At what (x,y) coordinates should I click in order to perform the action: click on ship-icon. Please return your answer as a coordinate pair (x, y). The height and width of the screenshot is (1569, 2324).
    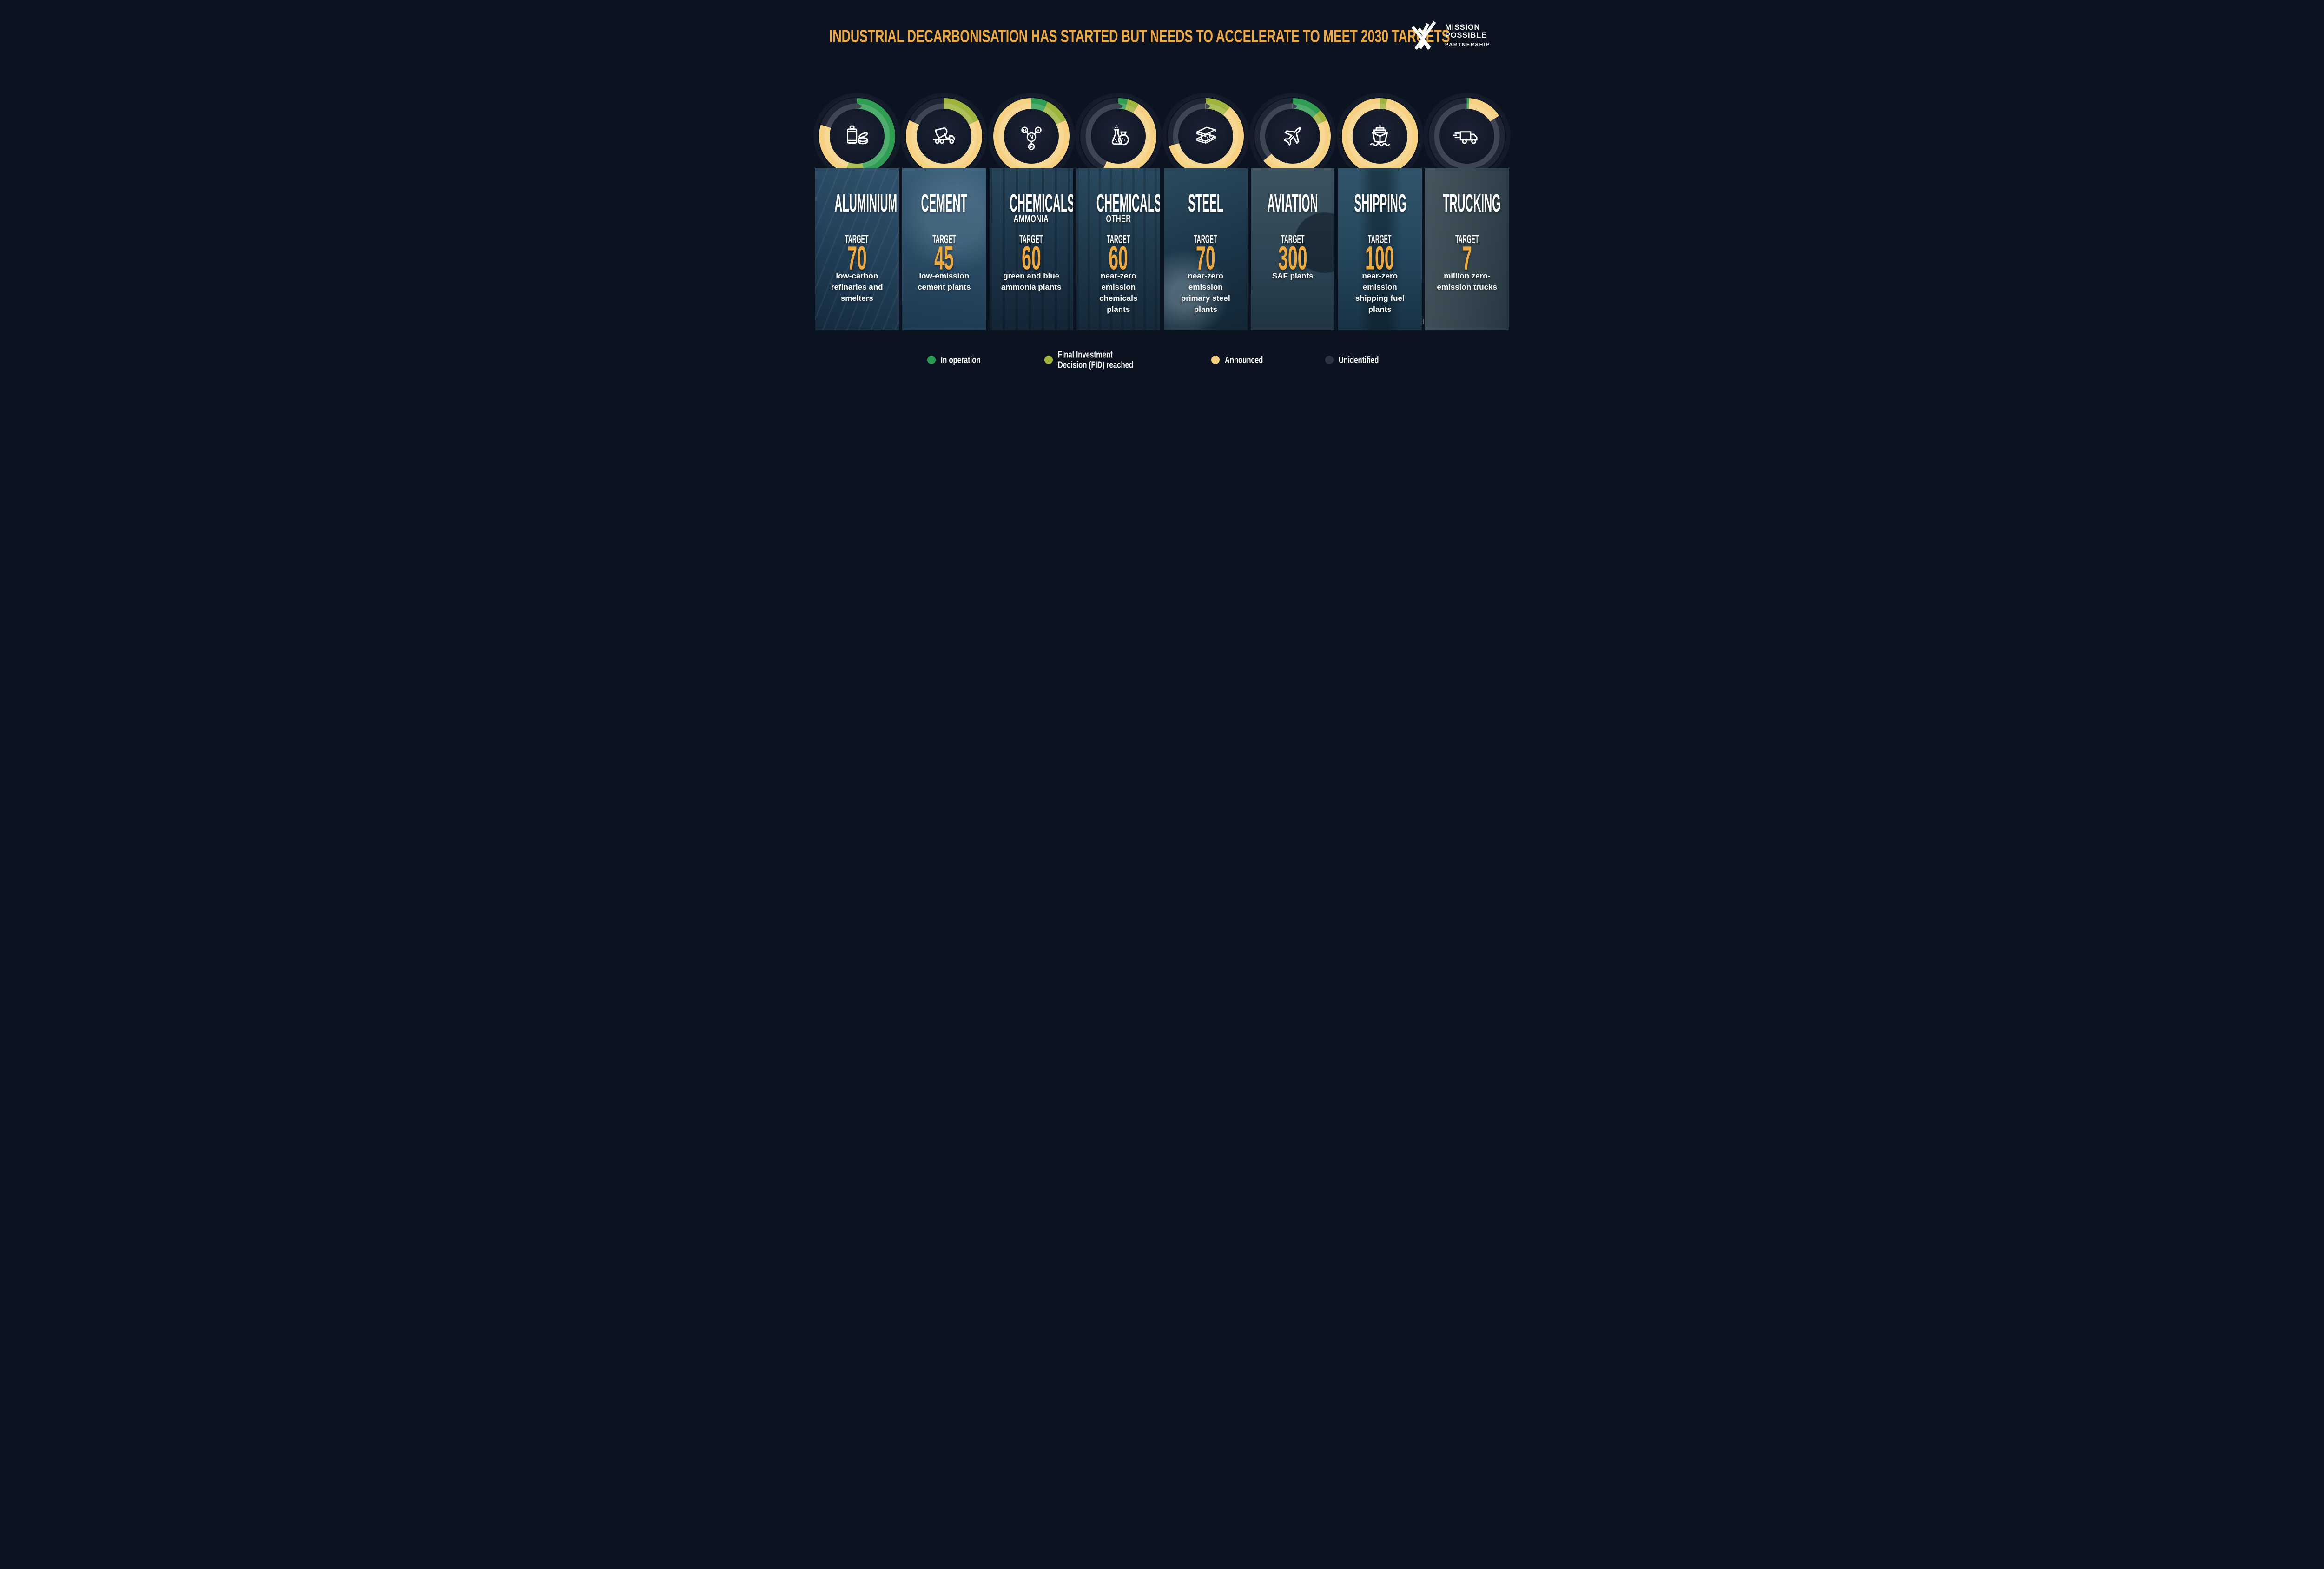
    Looking at the image, I should click on (1380, 136).